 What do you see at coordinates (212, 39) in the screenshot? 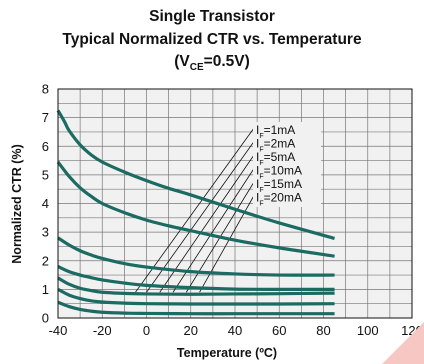
I see `chart-title-line2: Typical Normalized CTR vs. Temperature` at bounding box center [212, 39].